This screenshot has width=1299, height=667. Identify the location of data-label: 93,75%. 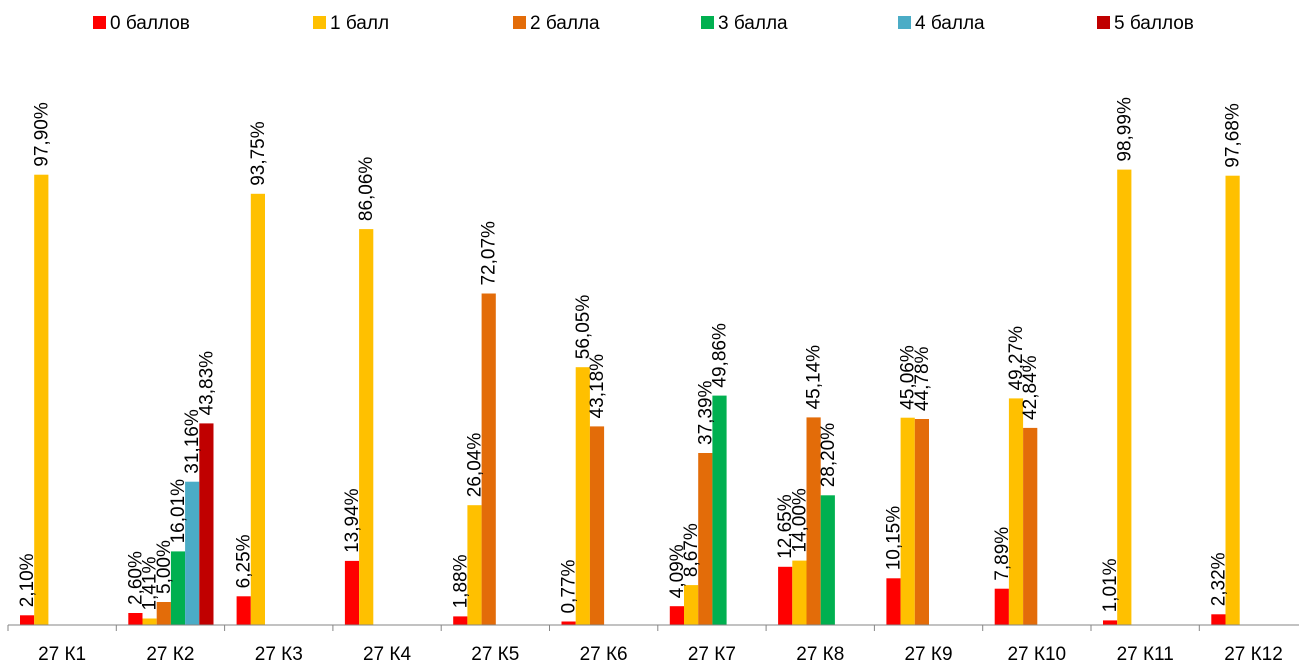
(258, 153).